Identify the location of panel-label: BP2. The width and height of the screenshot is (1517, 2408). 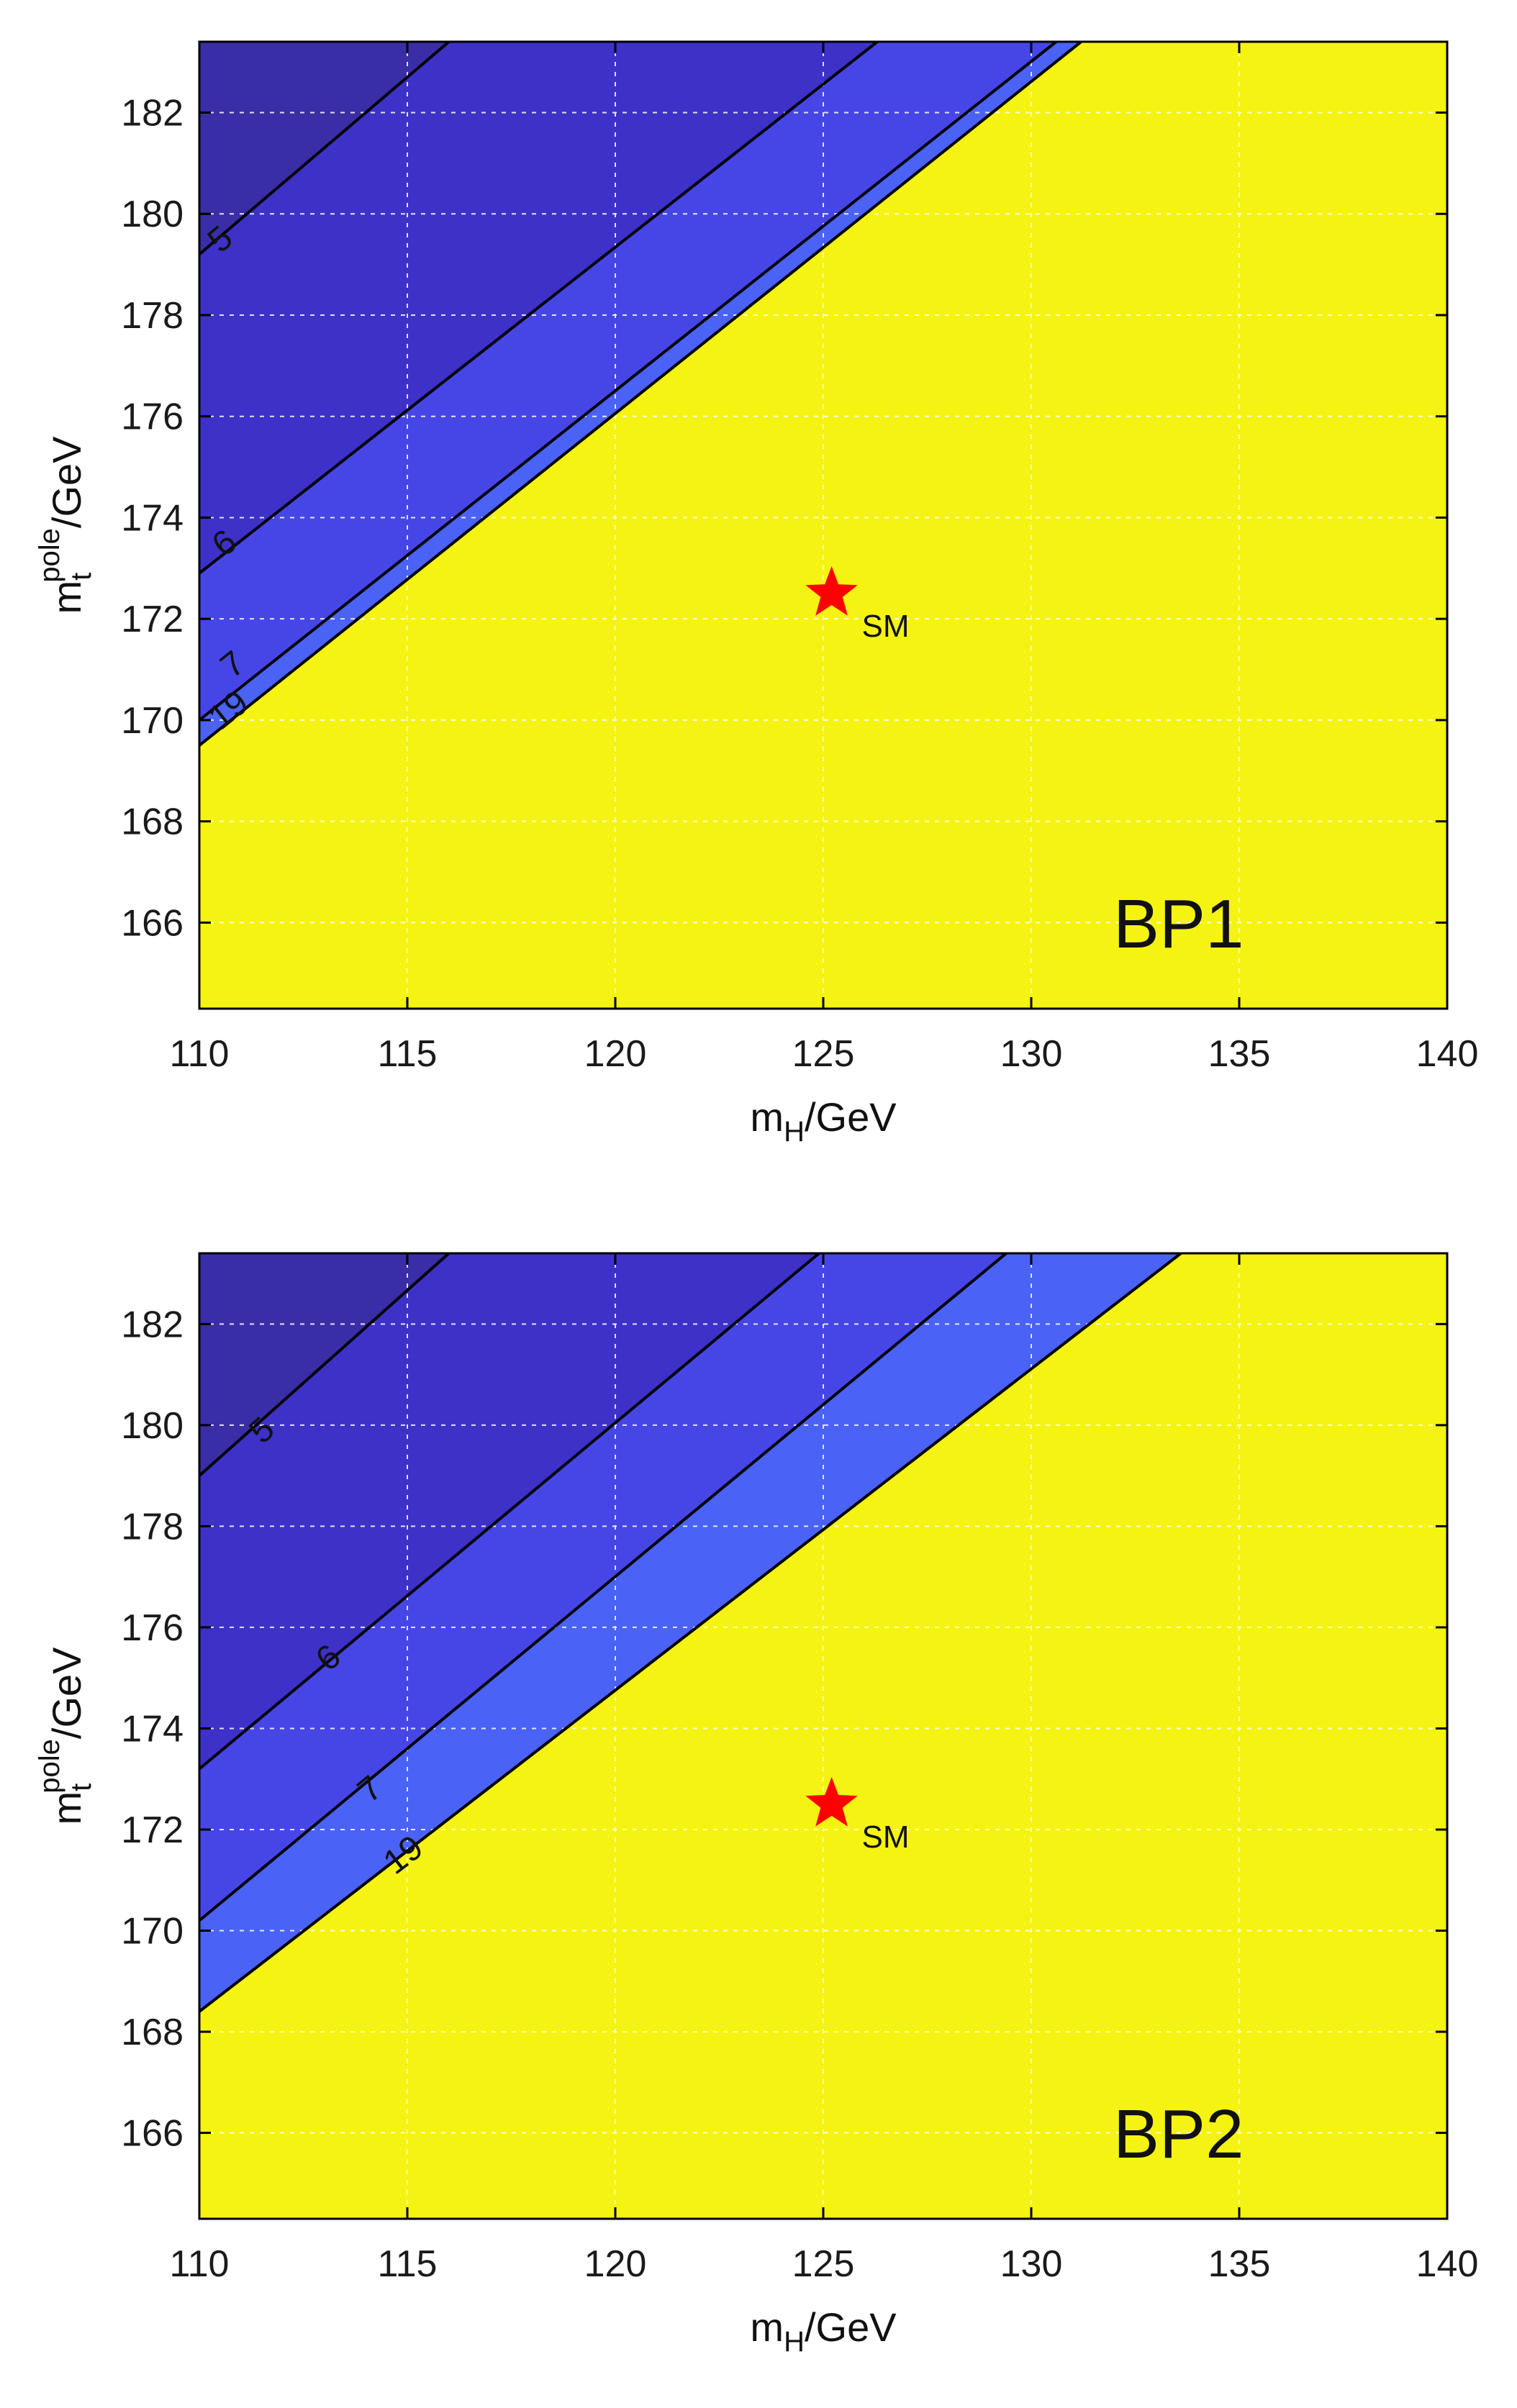
(1178, 2134).